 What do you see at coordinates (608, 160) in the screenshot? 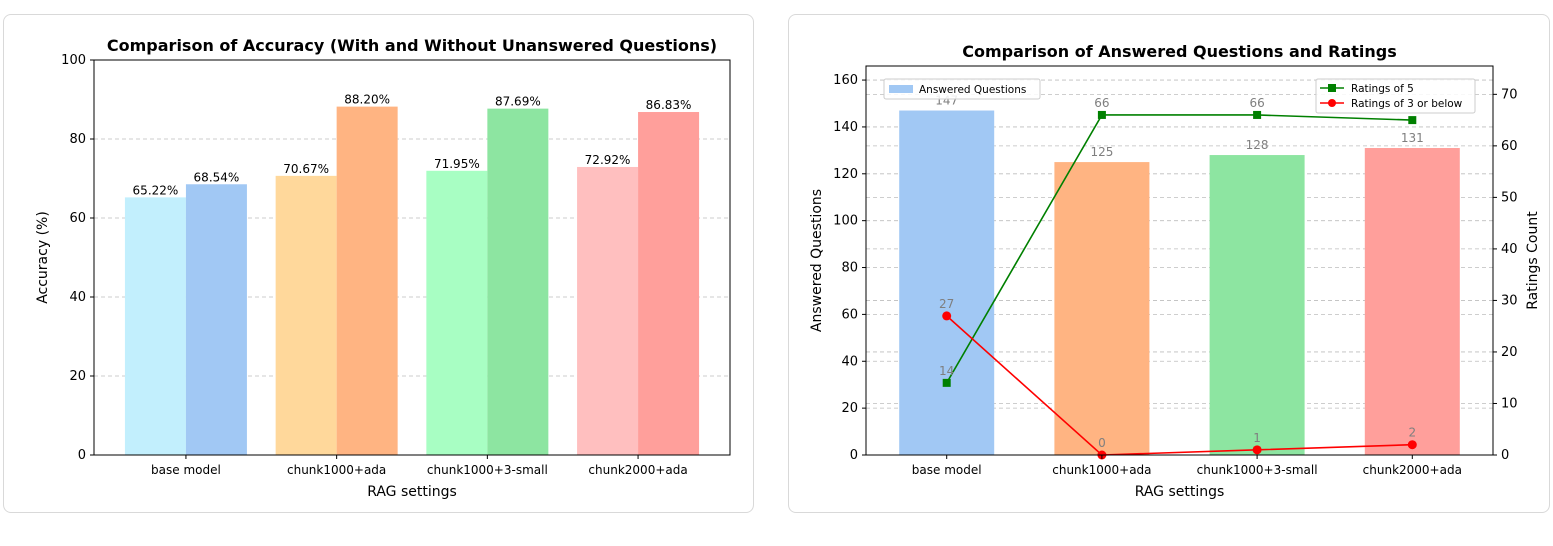
I see `bar-value-label: 72.92%` at bounding box center [608, 160].